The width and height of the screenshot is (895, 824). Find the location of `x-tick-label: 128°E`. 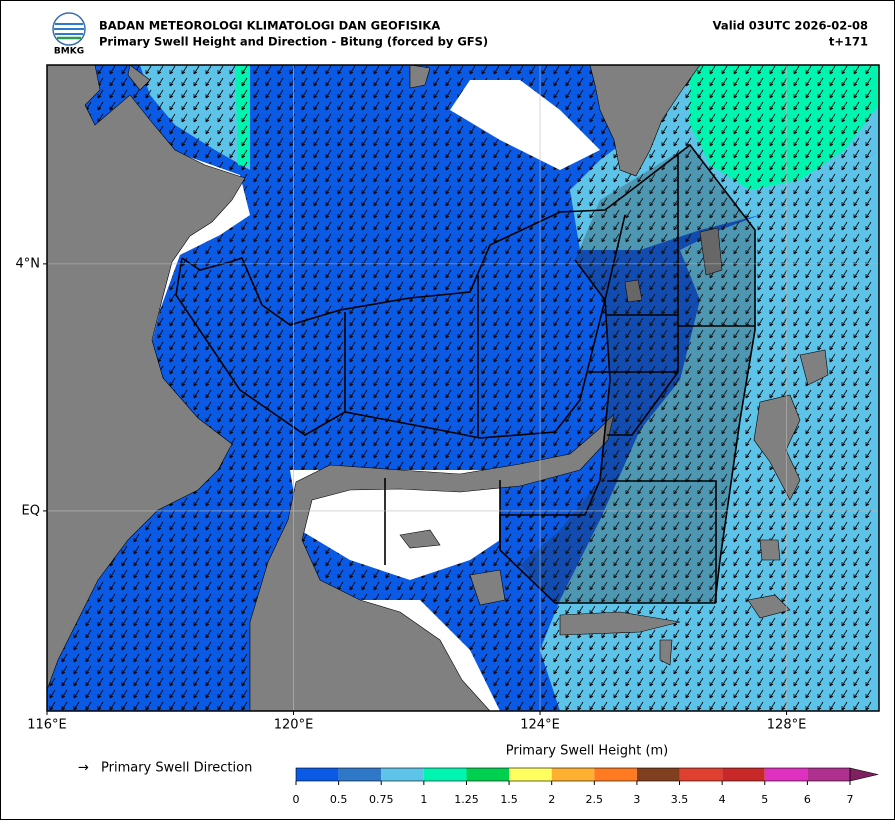

x-tick-label: 128°E is located at coordinates (787, 725).